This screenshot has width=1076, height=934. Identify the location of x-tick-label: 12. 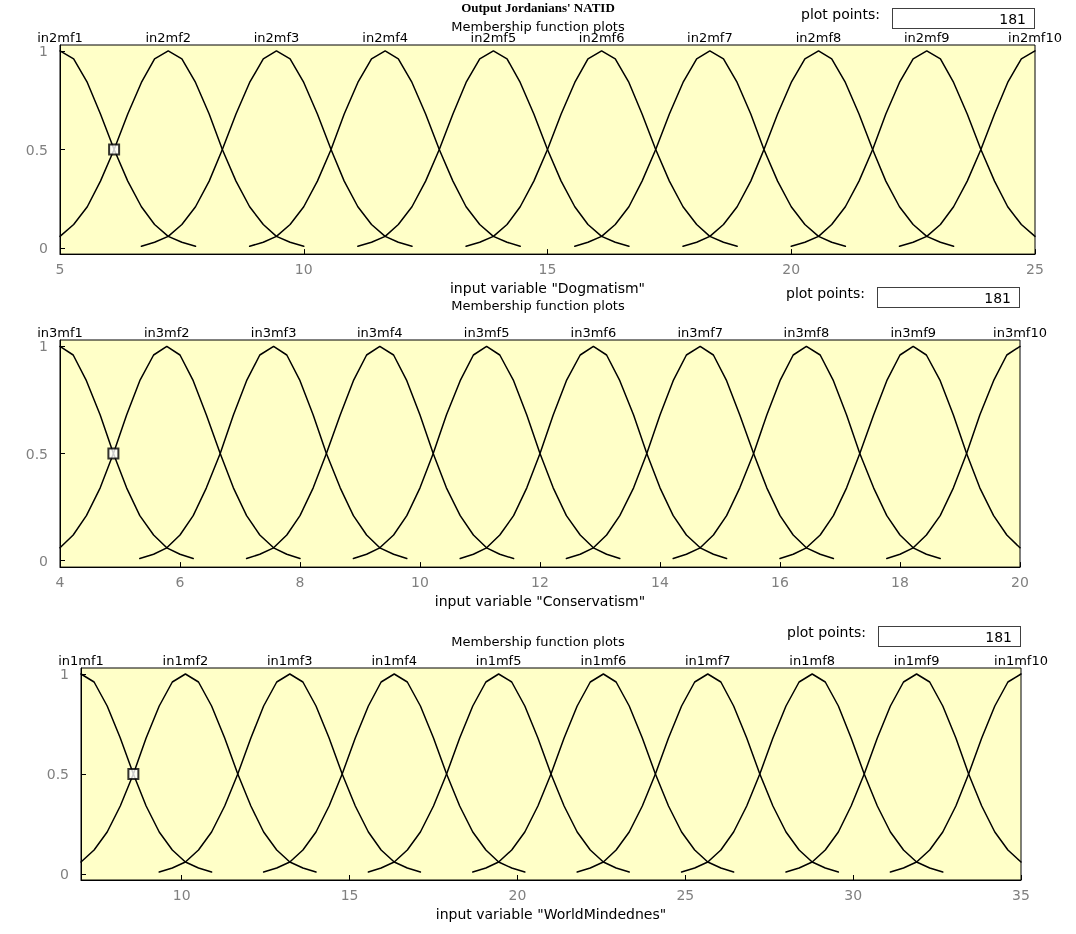
(540, 582).